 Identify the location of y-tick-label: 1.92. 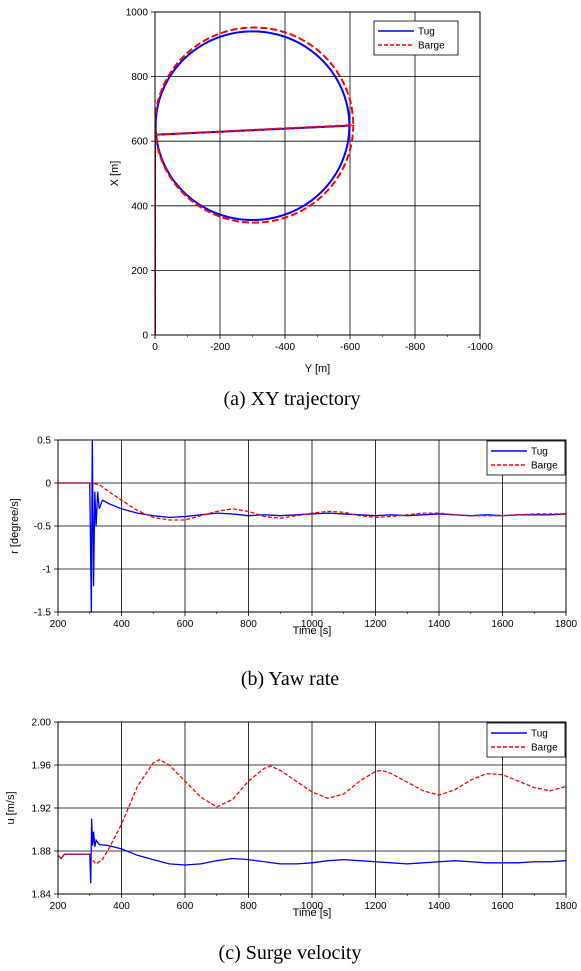
(42, 809).